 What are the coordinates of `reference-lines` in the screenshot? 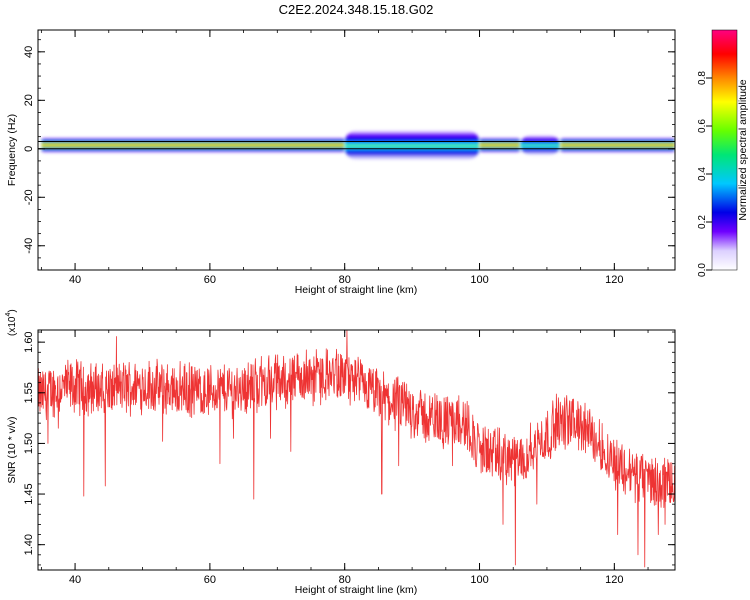 It's located at (356, 145).